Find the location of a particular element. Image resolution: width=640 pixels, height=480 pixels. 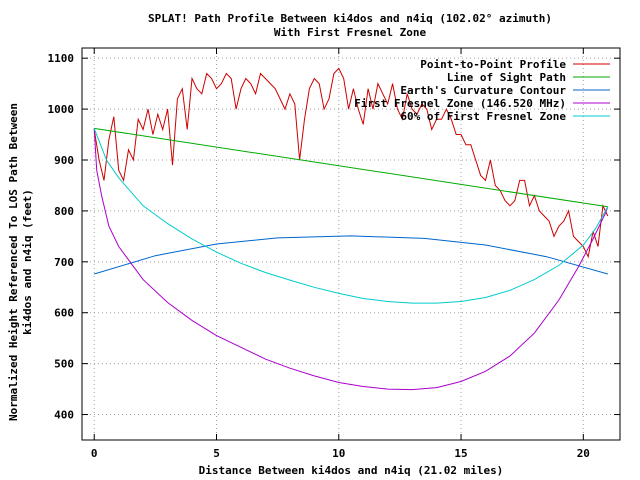

y-tick-label: 700 is located at coordinates (64, 262).